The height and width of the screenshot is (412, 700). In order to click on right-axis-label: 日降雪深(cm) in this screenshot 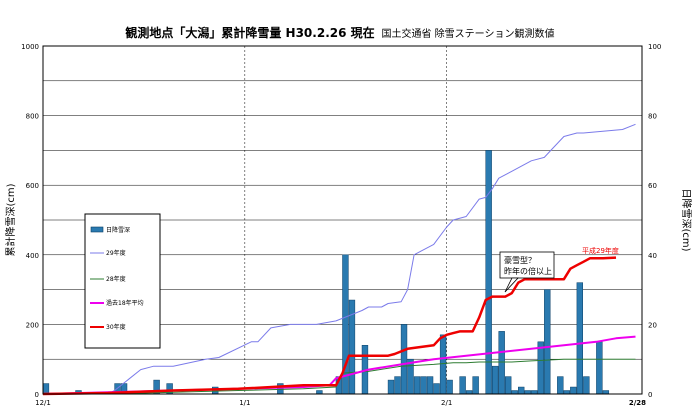, I will do `click(686, 219)`.